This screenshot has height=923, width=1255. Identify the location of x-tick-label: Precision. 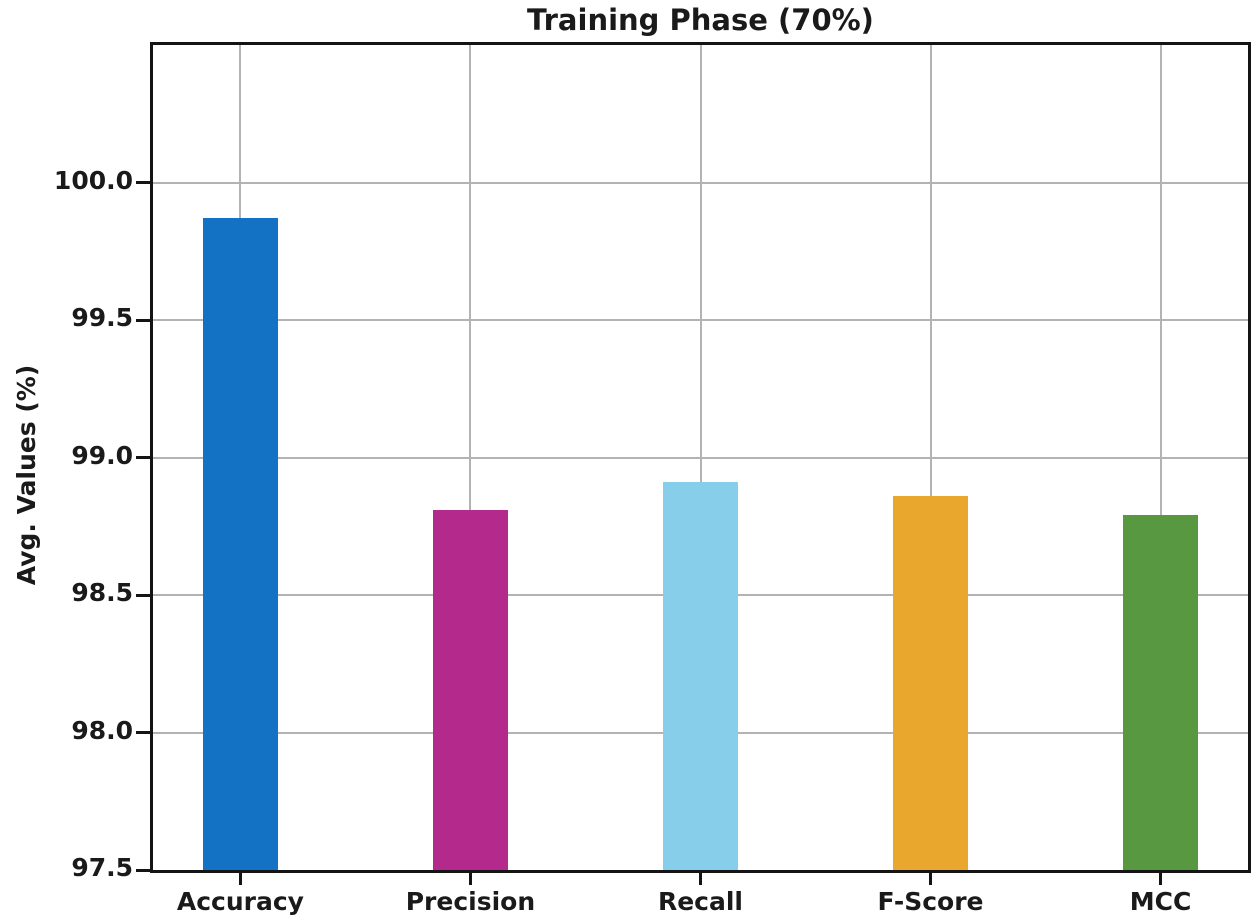
(470, 901).